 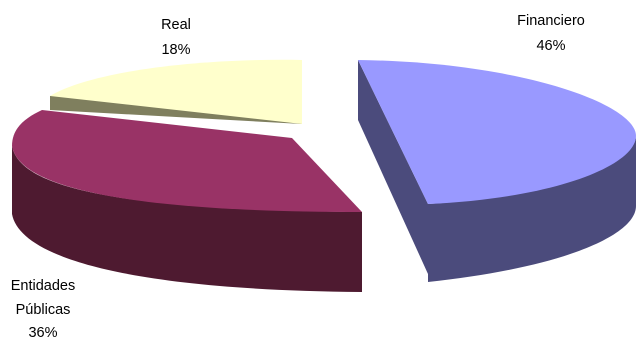 I want to click on slice-real, so click(x=176, y=92).